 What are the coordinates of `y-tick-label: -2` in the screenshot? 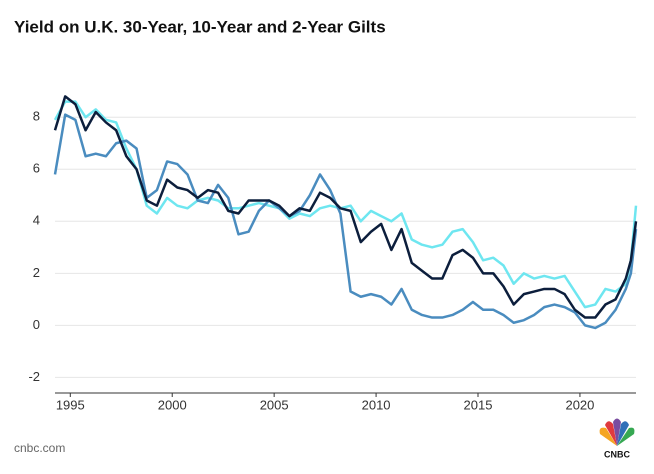 It's located at (34, 376).